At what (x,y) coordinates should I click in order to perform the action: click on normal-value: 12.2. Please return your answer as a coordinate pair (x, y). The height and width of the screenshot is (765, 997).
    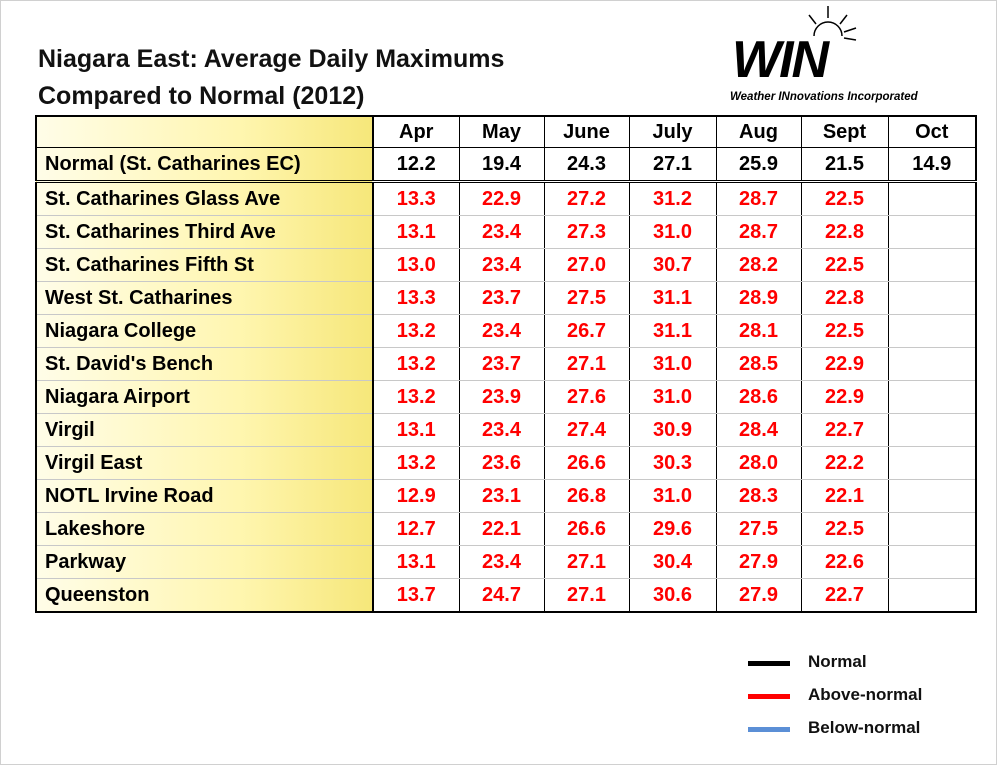
    Looking at the image, I should click on (415, 165).